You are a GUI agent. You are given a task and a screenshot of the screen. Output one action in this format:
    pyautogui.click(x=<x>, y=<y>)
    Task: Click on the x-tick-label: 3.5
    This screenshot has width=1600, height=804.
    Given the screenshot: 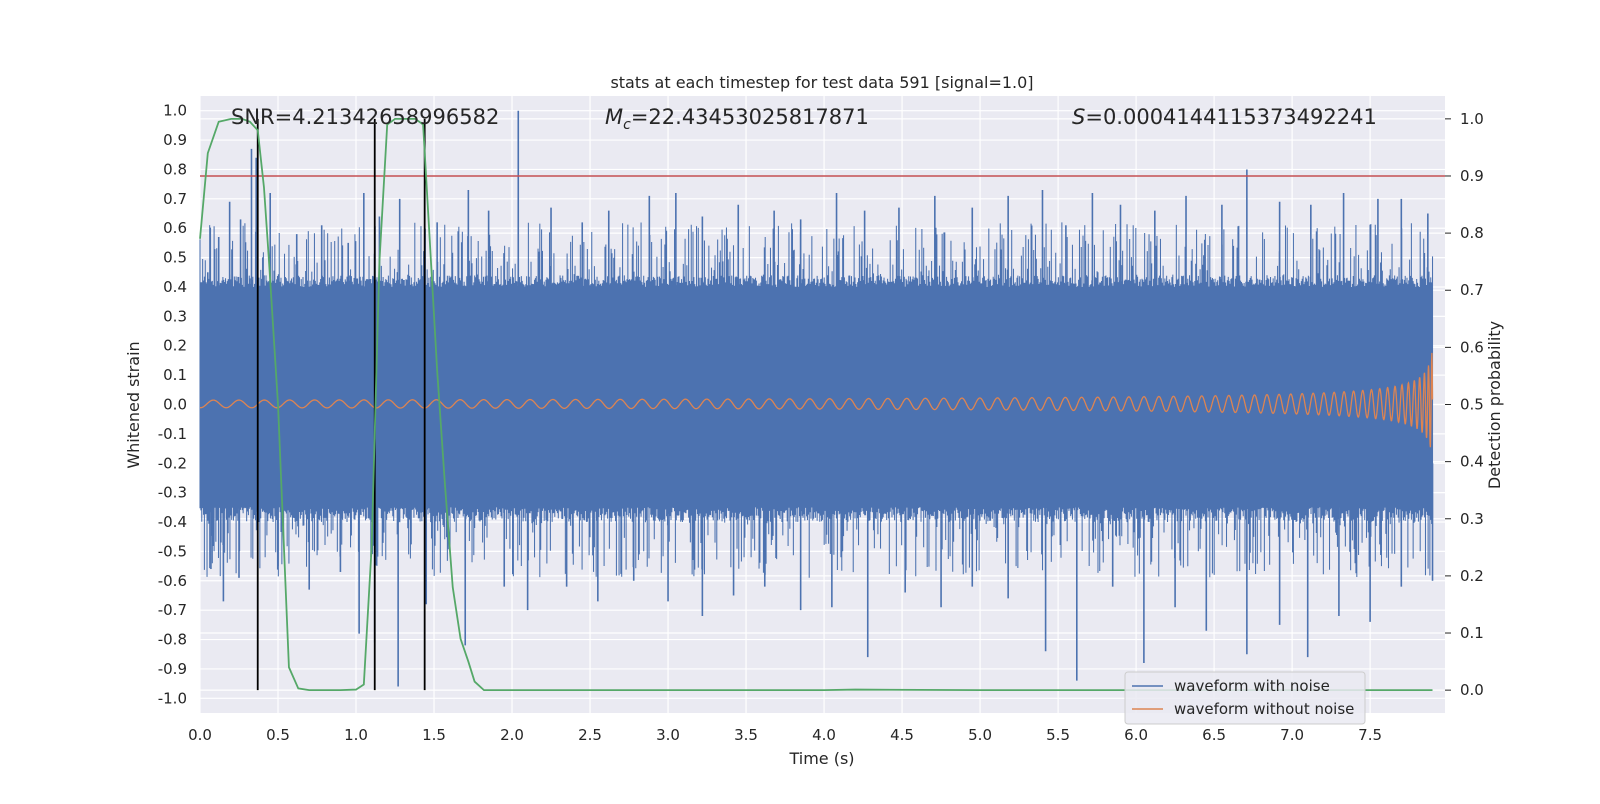 What is the action you would take?
    pyautogui.click(x=746, y=735)
    